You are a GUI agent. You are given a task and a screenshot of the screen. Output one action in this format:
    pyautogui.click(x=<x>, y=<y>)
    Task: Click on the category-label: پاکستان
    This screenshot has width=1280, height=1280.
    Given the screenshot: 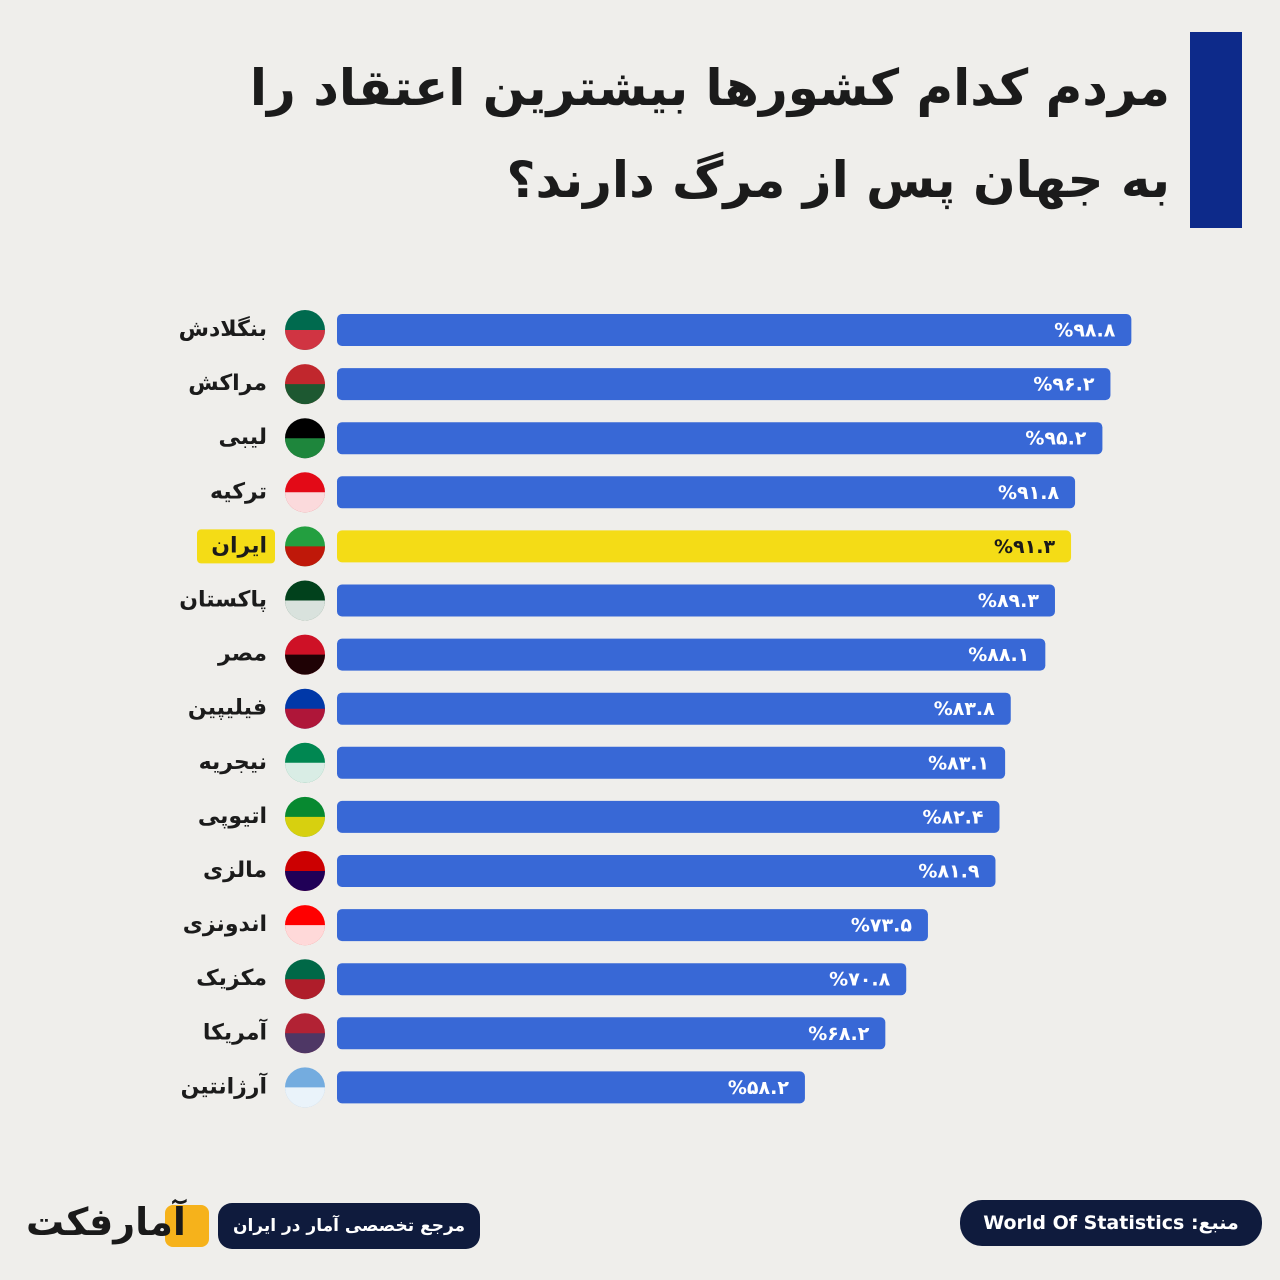 What is the action you would take?
    pyautogui.click(x=223, y=600)
    